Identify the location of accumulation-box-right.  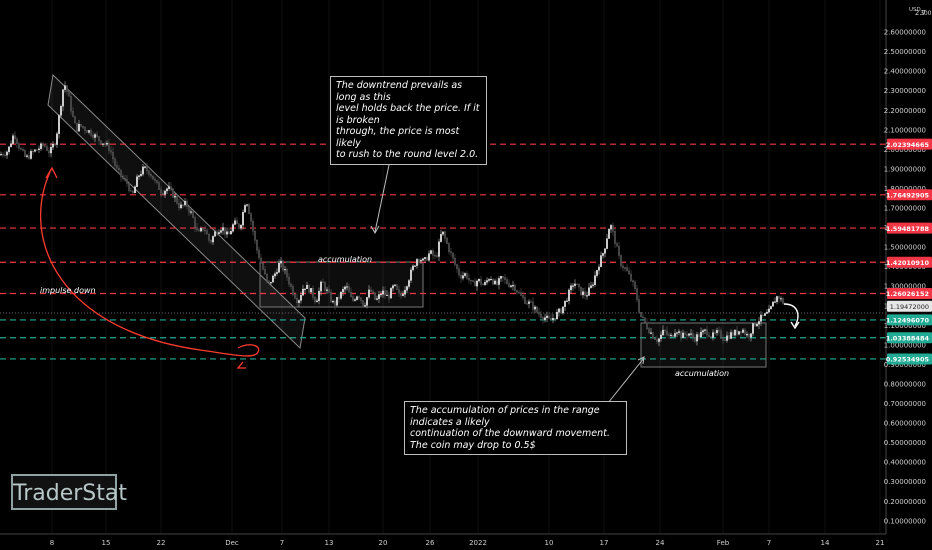
(703, 345).